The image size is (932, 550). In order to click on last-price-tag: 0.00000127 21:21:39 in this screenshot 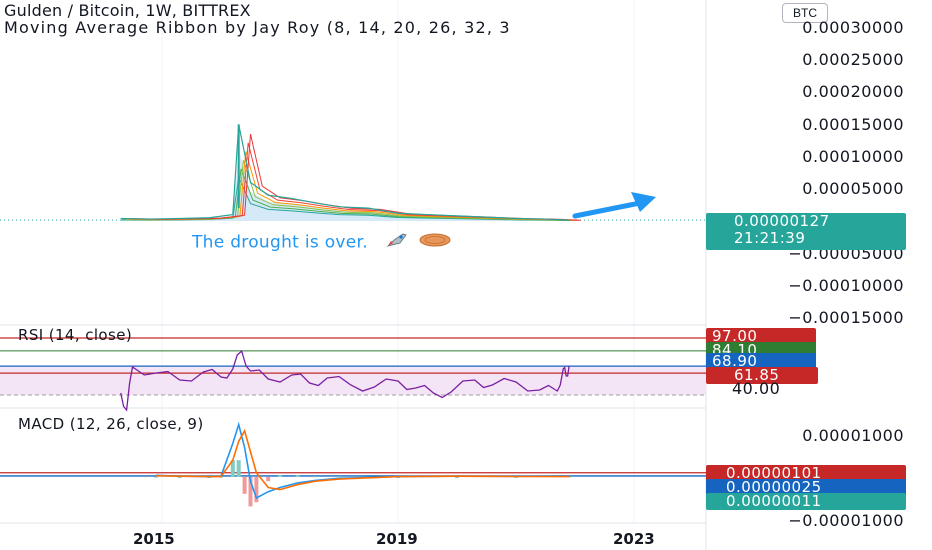, I will do `click(806, 231)`.